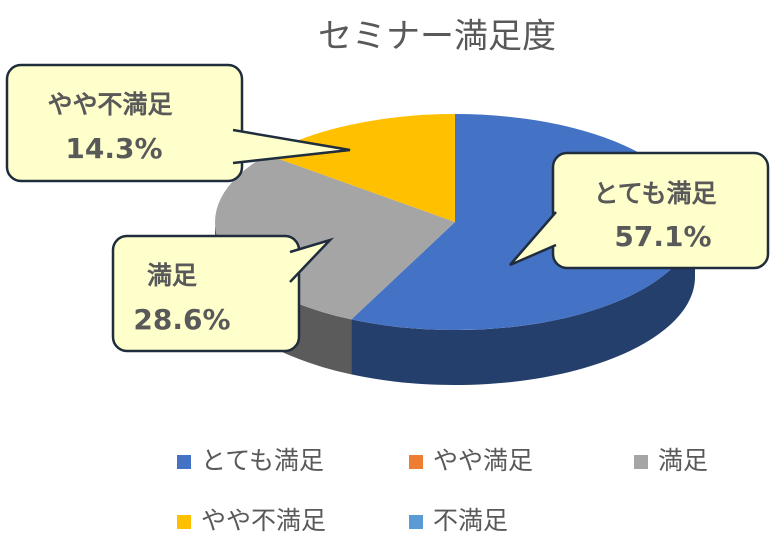 This screenshot has width=780, height=552. I want to click on legend-label: やや不満足, so click(263, 520).